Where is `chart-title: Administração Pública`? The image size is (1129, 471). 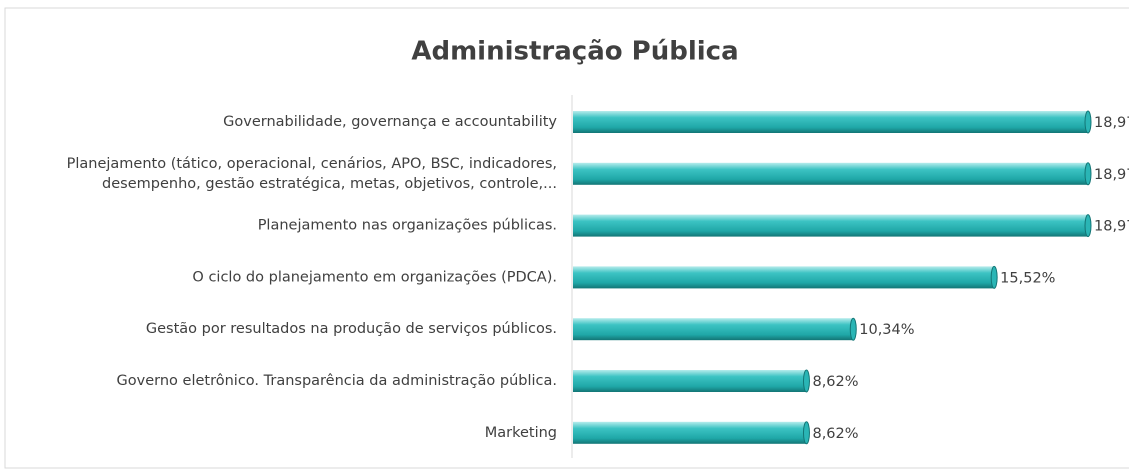
chart-title: Administração Pública is located at coordinates (574, 52).